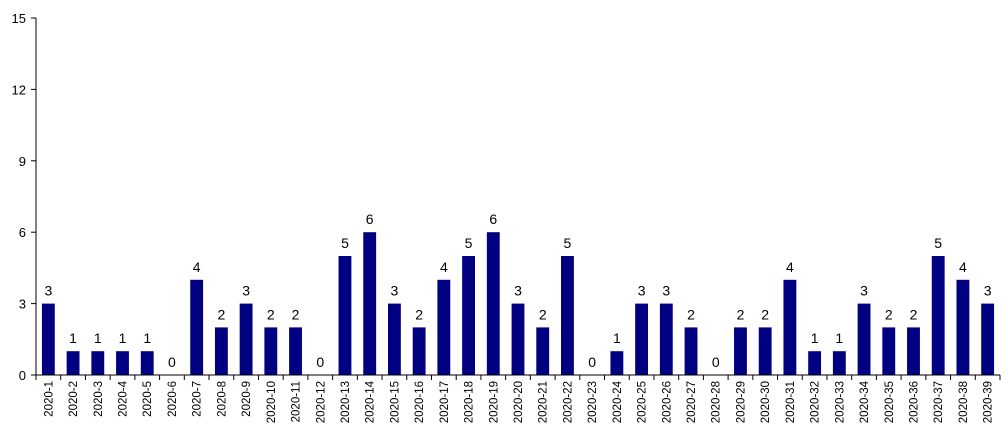 This screenshot has height=442, width=1008. Describe the element at coordinates (692, 402) in the screenshot. I see `x-category-label: 2020-27` at that location.